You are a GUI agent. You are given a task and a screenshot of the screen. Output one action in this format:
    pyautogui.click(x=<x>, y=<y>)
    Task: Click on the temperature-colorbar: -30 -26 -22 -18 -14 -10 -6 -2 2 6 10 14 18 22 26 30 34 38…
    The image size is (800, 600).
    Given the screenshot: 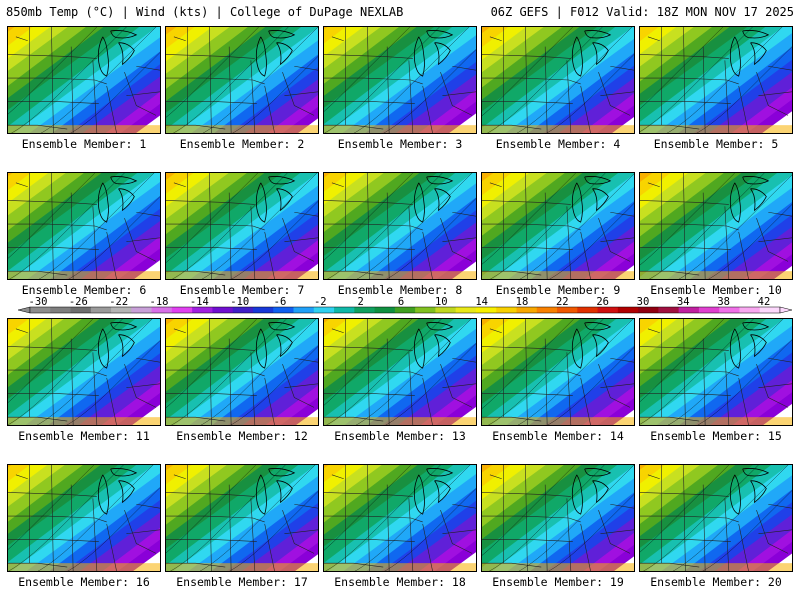 What is the action you would take?
    pyautogui.click(x=400, y=308)
    